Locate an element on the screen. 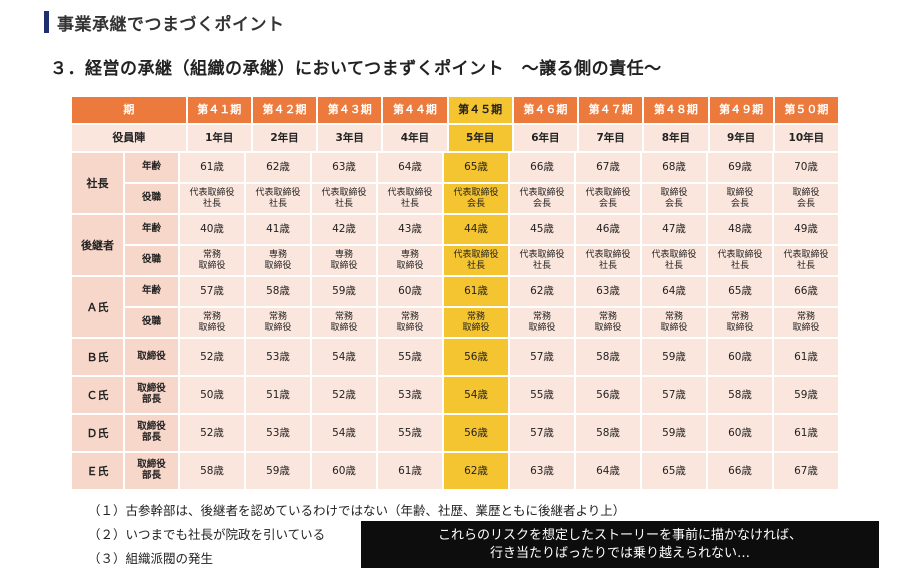  board-year-cell: 10年目 is located at coordinates (806, 138).